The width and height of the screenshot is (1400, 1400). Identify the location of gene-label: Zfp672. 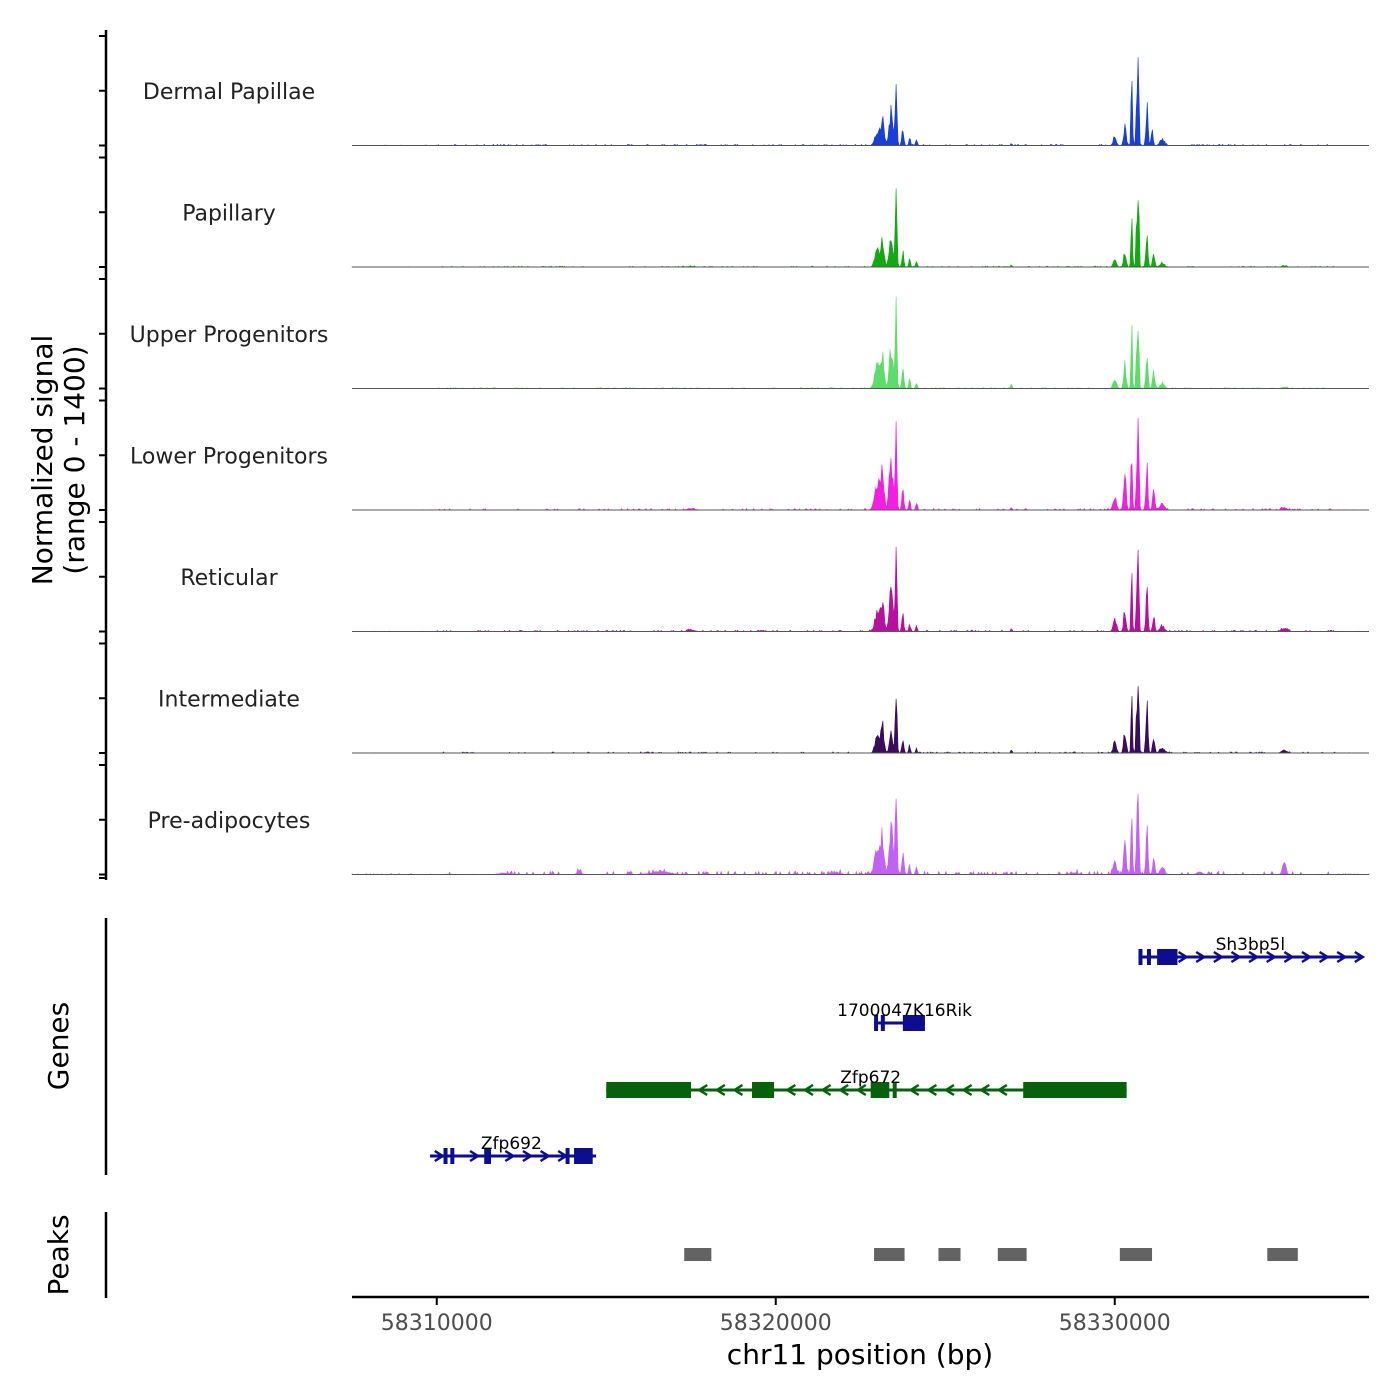
(870, 1078).